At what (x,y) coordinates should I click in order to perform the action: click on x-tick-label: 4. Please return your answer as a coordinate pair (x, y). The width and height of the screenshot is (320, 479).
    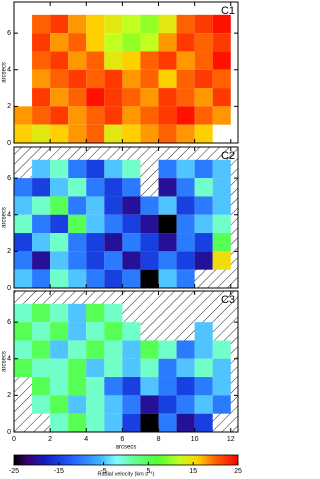
    Looking at the image, I should click on (86, 439).